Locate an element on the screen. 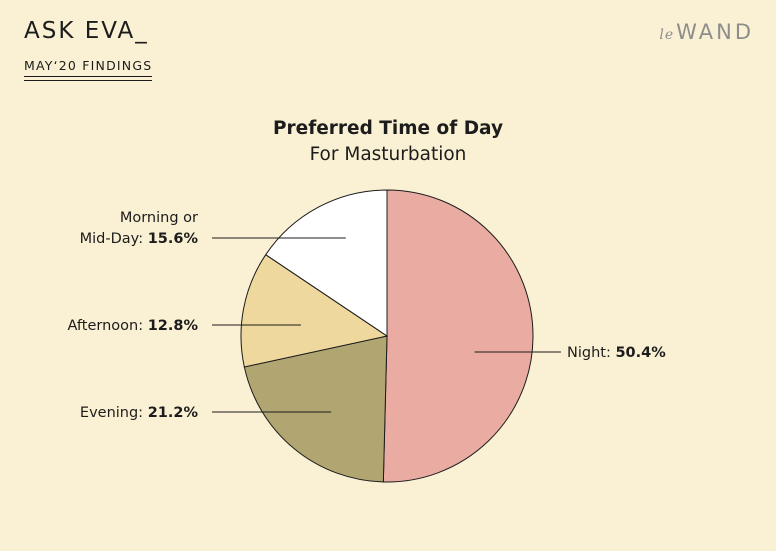 This screenshot has width=776, height=551. slice-label-1: Evening: 21.2% is located at coordinates (139, 413).